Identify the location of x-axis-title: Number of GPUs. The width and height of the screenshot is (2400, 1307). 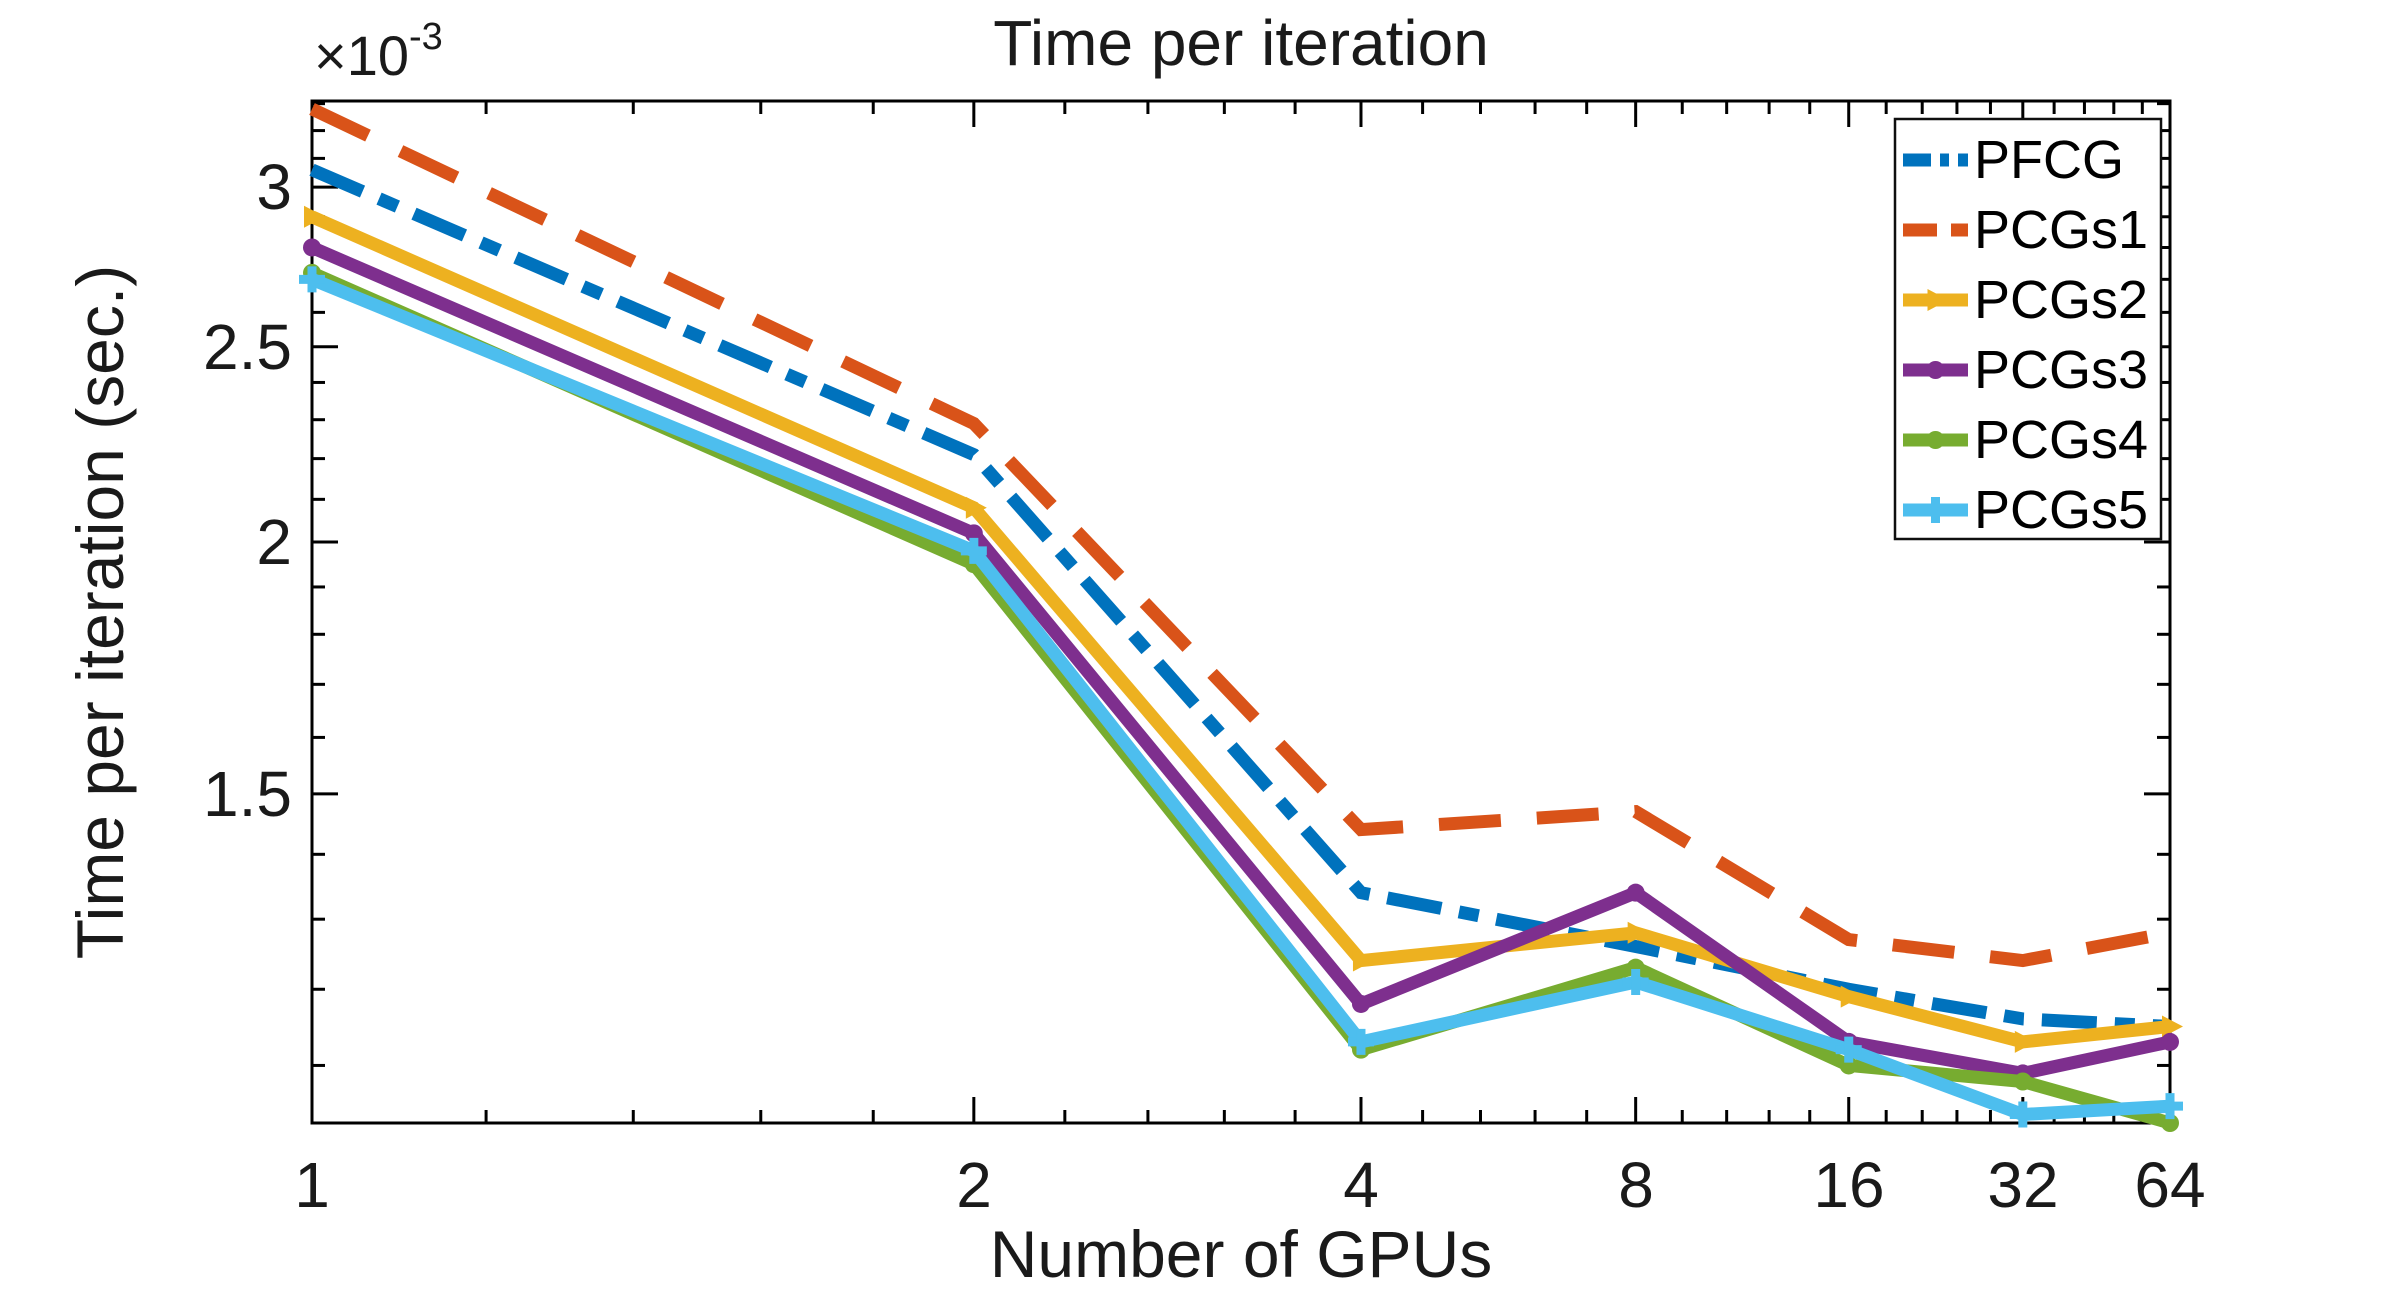
(1241, 1254).